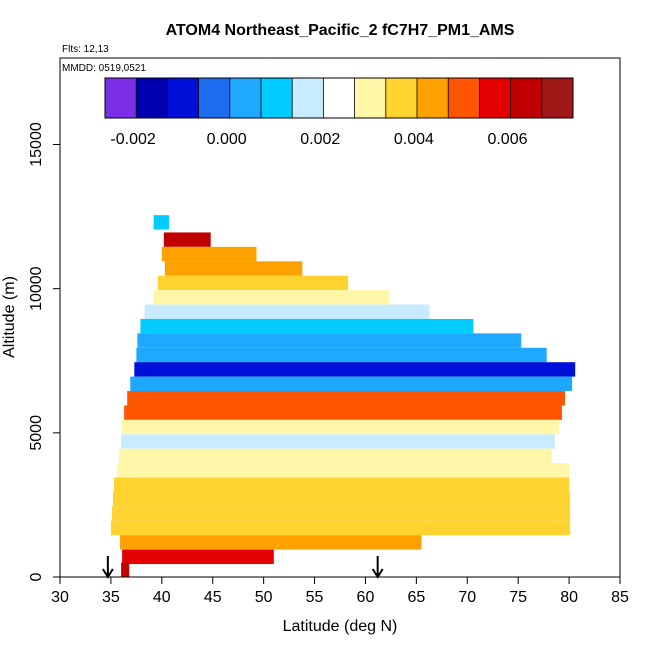 The image size is (650, 650). Describe the element at coordinates (620, 597) in the screenshot. I see `x-tick-label-11: 85` at that location.